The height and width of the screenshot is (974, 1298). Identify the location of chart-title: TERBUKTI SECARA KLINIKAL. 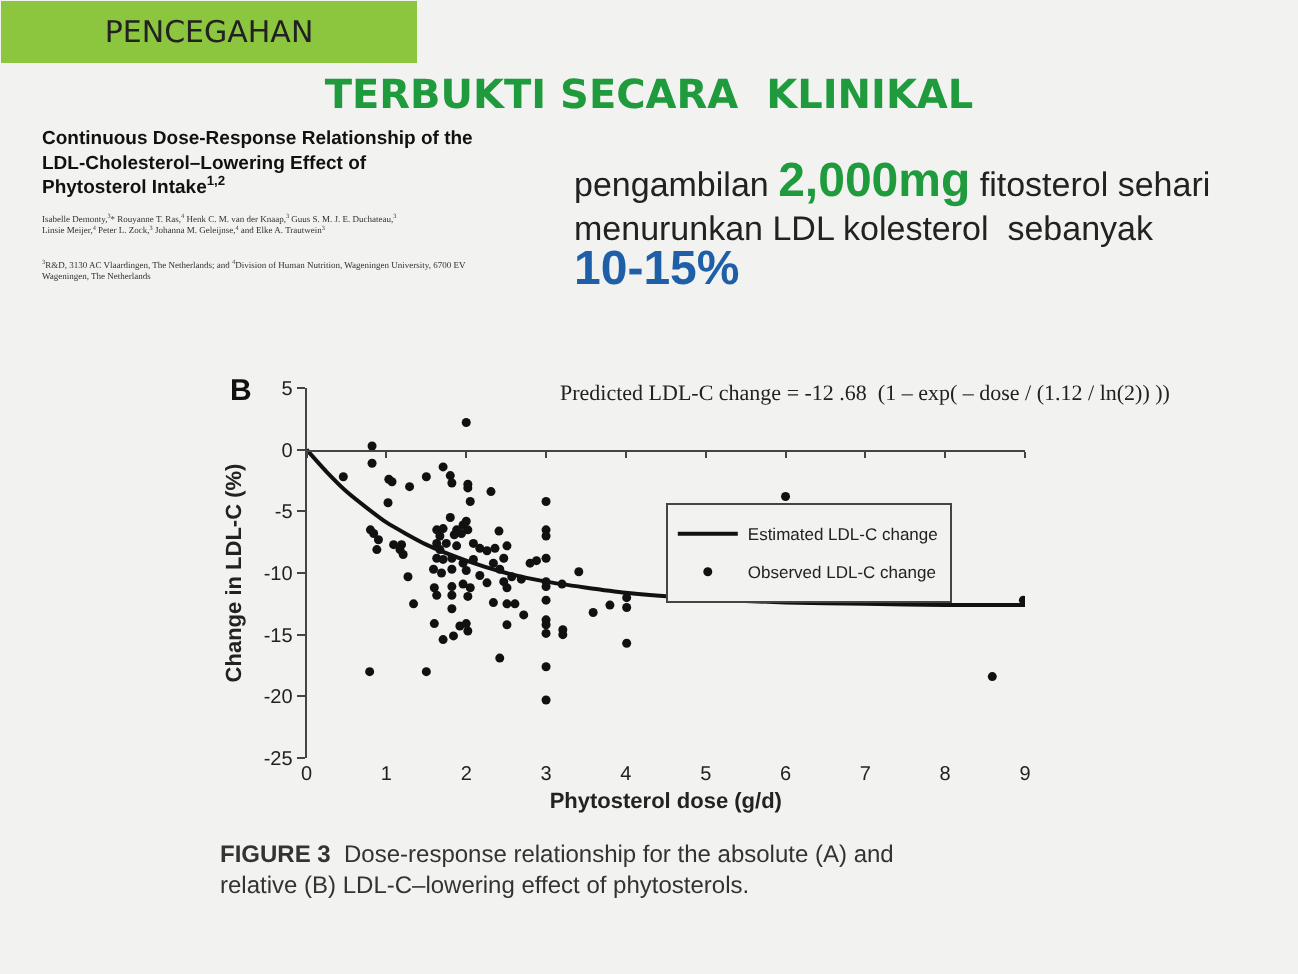
(649, 94).